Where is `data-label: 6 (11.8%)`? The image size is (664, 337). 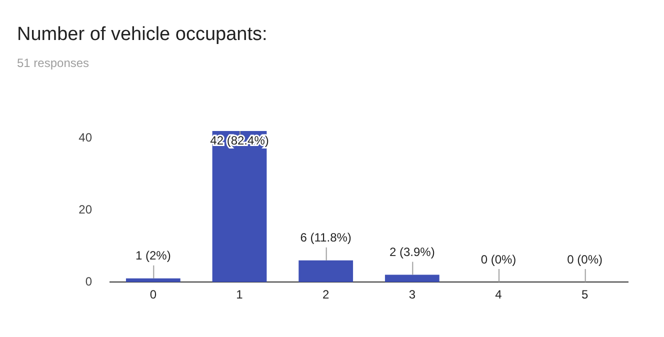
data-label: 6 (11.8%) is located at coordinates (326, 237).